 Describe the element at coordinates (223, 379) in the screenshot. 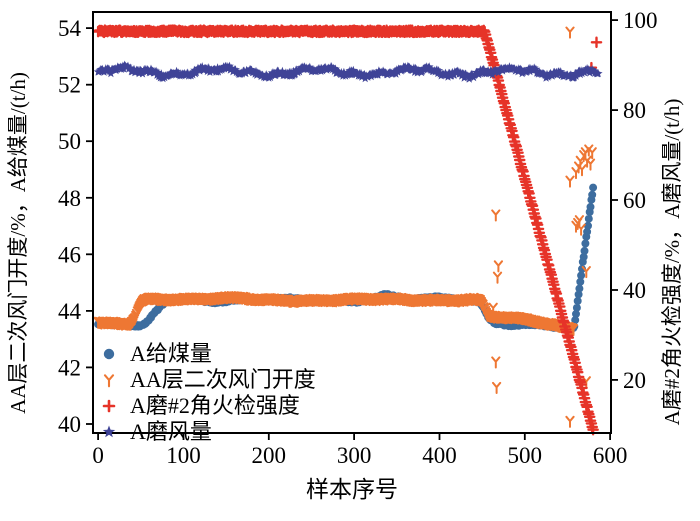

I see `legend-label: AA层二次风门开度` at that location.